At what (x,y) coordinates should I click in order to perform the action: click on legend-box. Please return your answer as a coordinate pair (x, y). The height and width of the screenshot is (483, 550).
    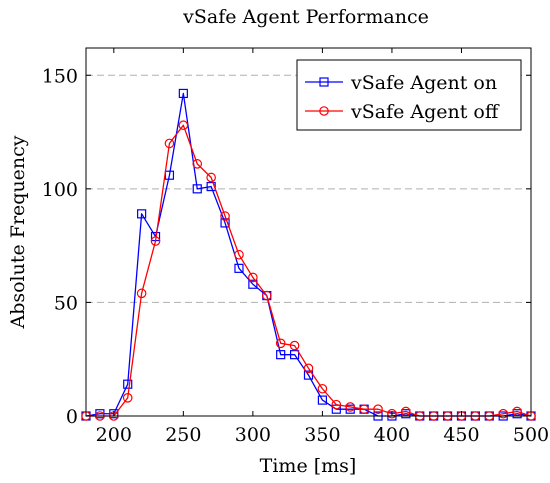
    Looking at the image, I should click on (409, 95).